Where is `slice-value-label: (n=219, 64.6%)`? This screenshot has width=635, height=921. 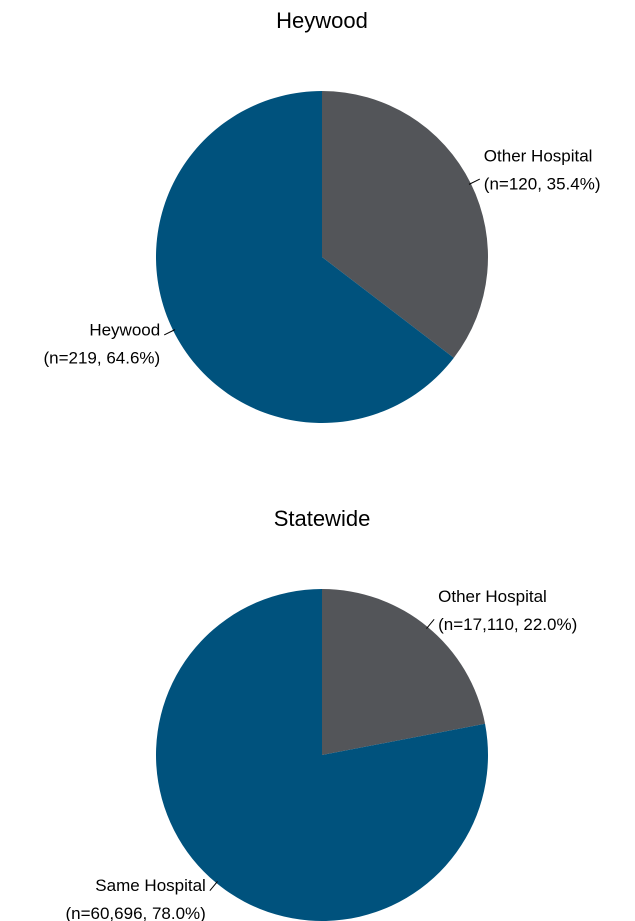 slice-value-label: (n=219, 64.6%) is located at coordinates (101, 357).